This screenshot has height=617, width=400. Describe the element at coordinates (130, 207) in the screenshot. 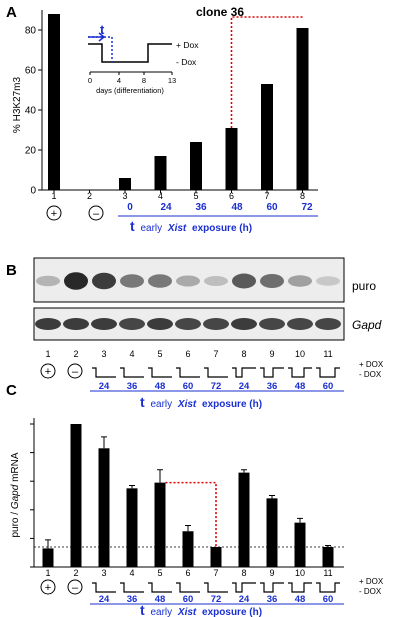

I see `a-hours-0: 0` at that location.